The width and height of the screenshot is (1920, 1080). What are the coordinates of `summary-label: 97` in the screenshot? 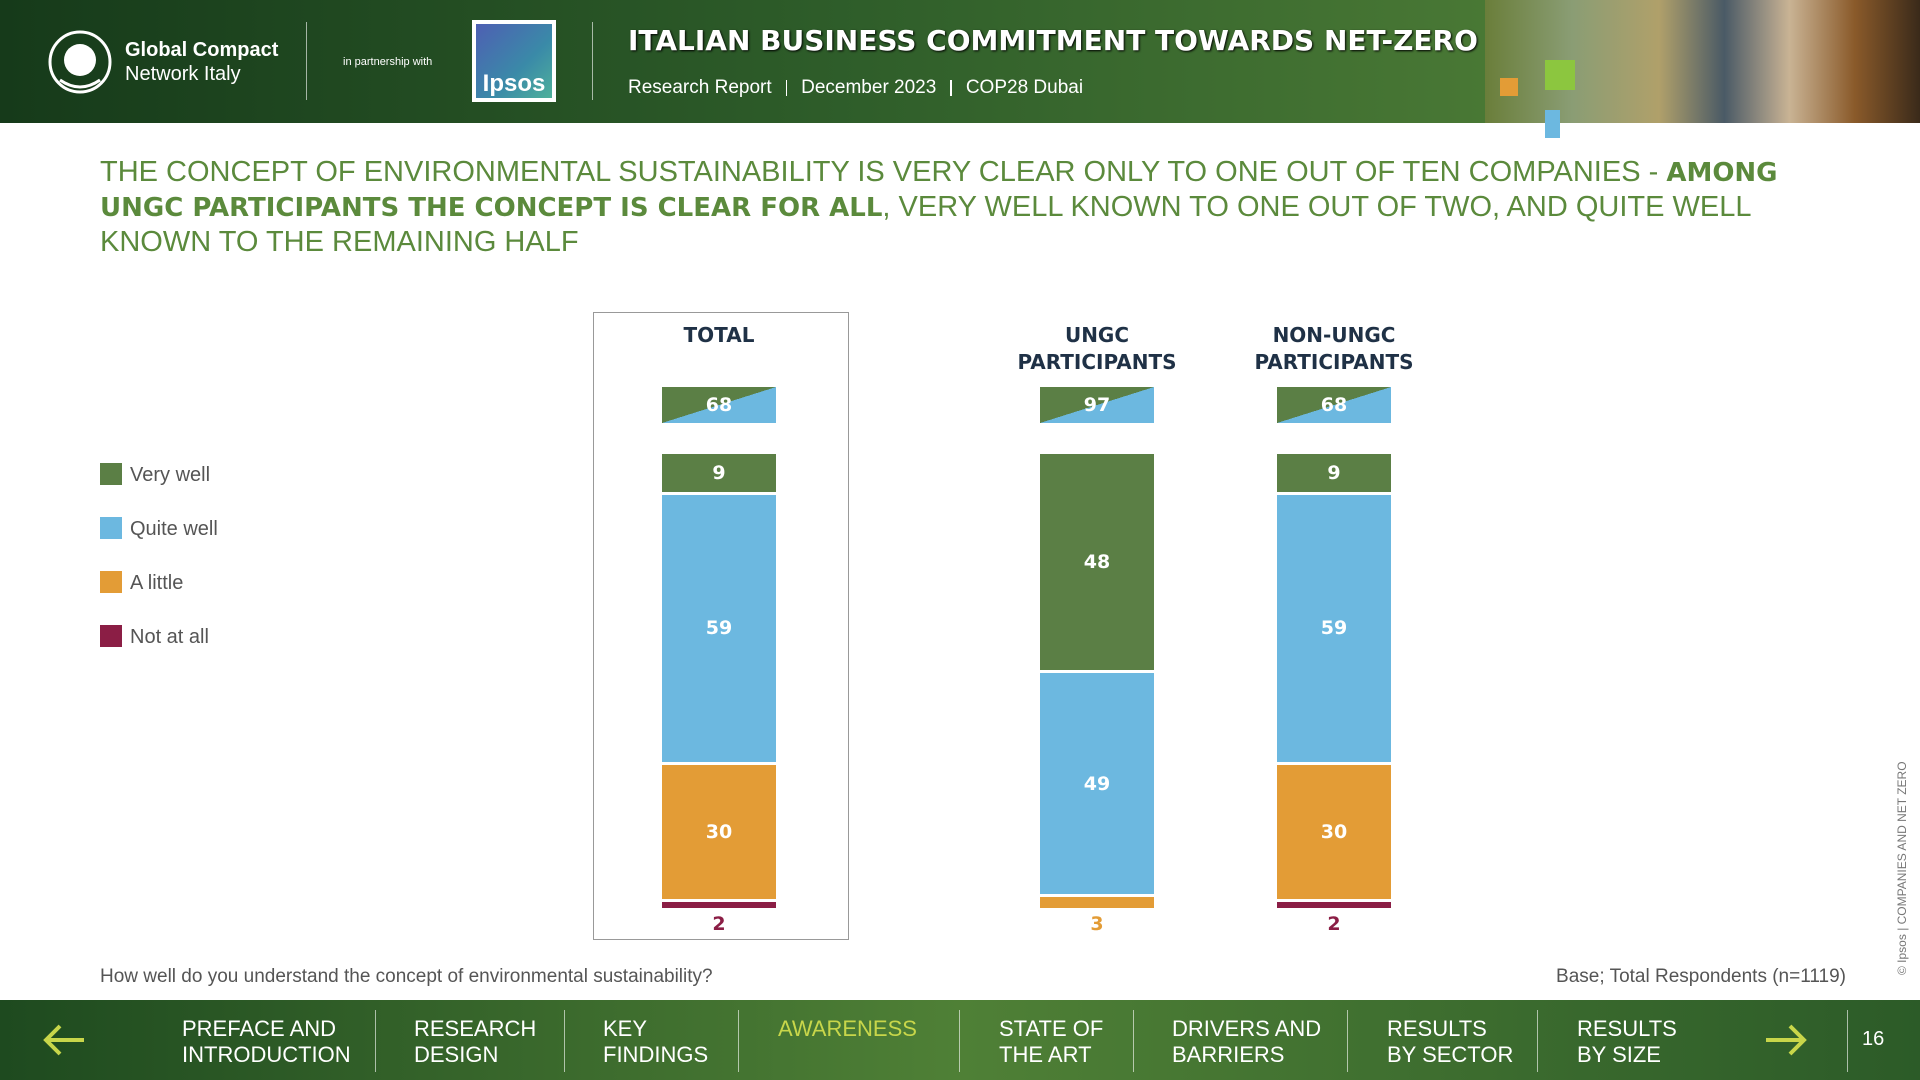 It's located at (1097, 405).